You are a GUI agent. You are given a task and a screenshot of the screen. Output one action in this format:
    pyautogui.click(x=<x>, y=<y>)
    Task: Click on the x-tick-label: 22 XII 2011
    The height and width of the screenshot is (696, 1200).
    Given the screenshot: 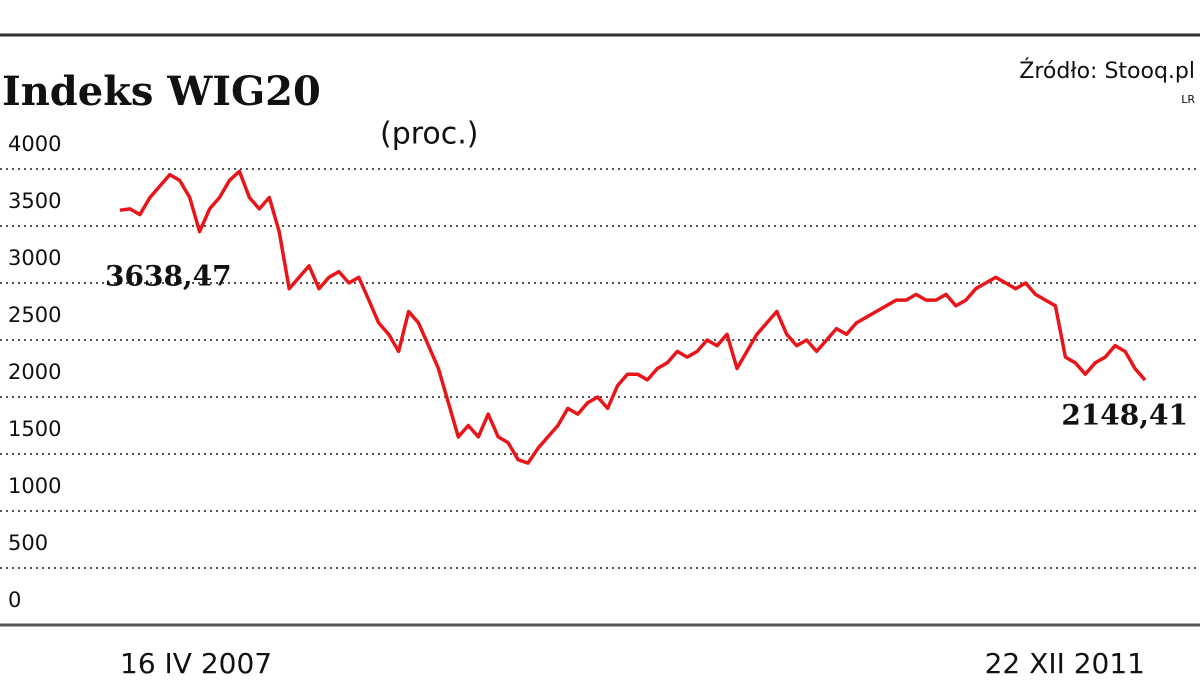 What is the action you would take?
    pyautogui.click(x=1065, y=663)
    